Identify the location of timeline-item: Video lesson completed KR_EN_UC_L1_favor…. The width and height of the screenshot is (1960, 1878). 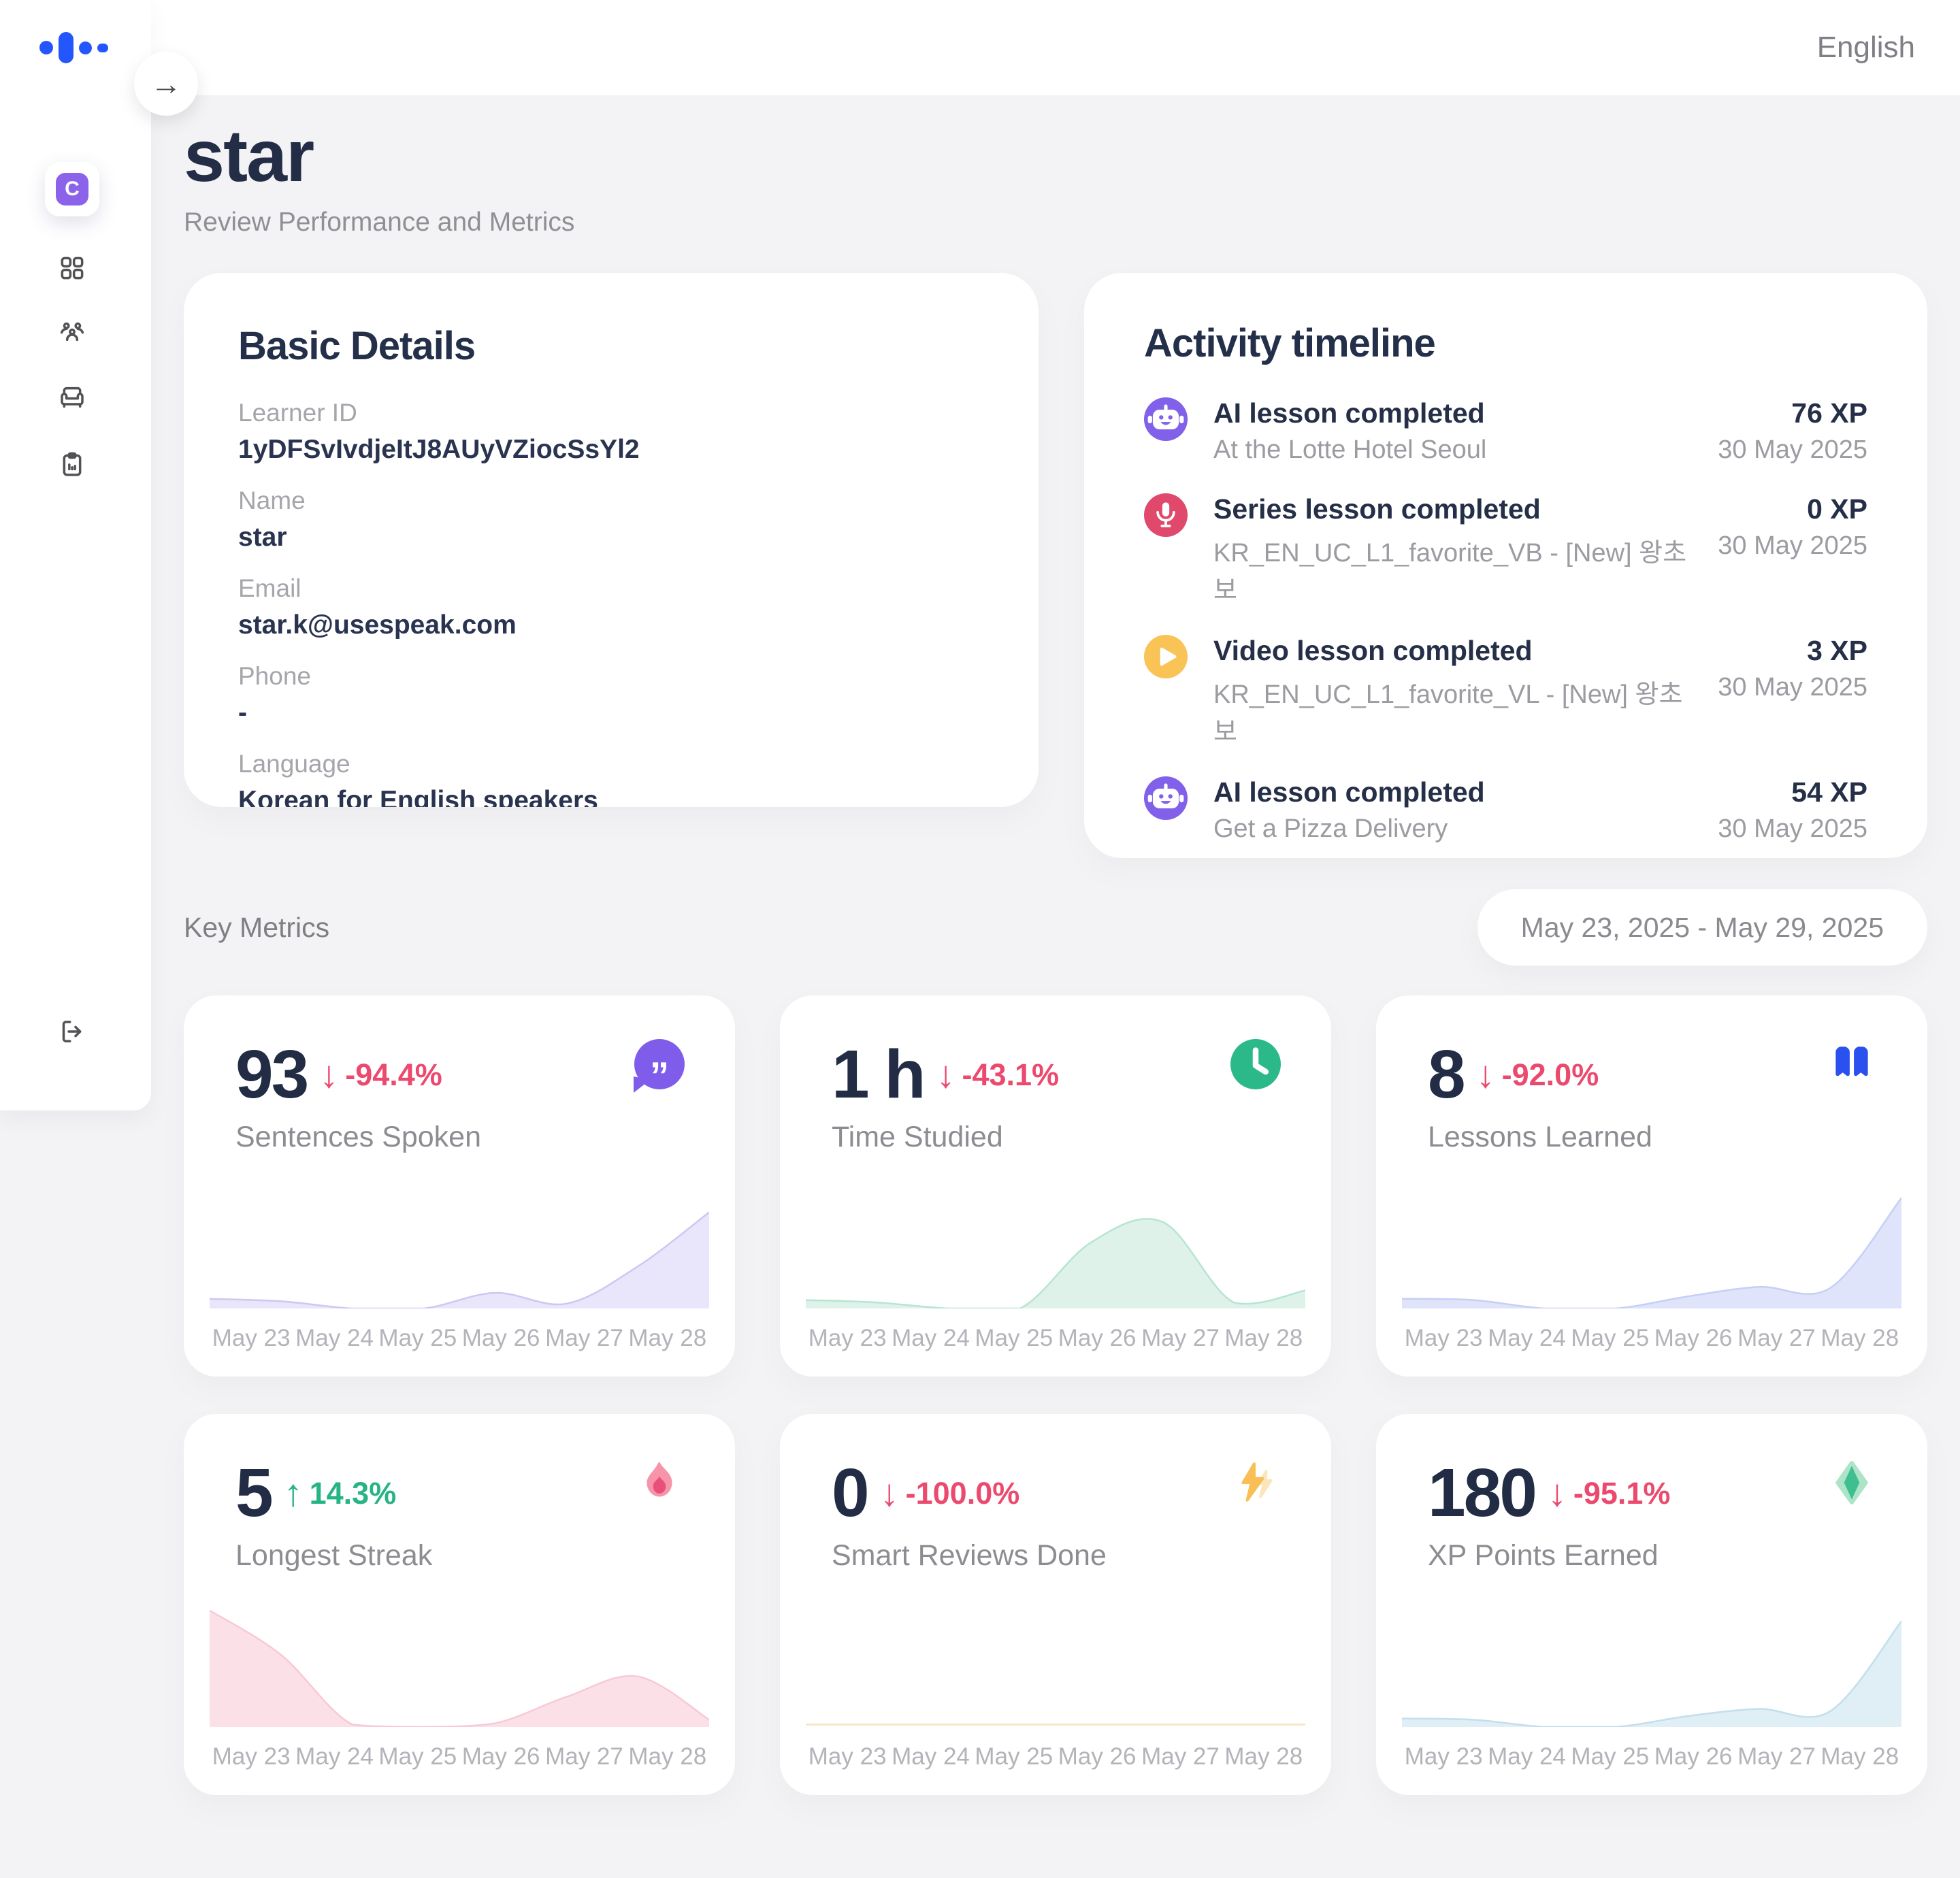
(1505, 691).